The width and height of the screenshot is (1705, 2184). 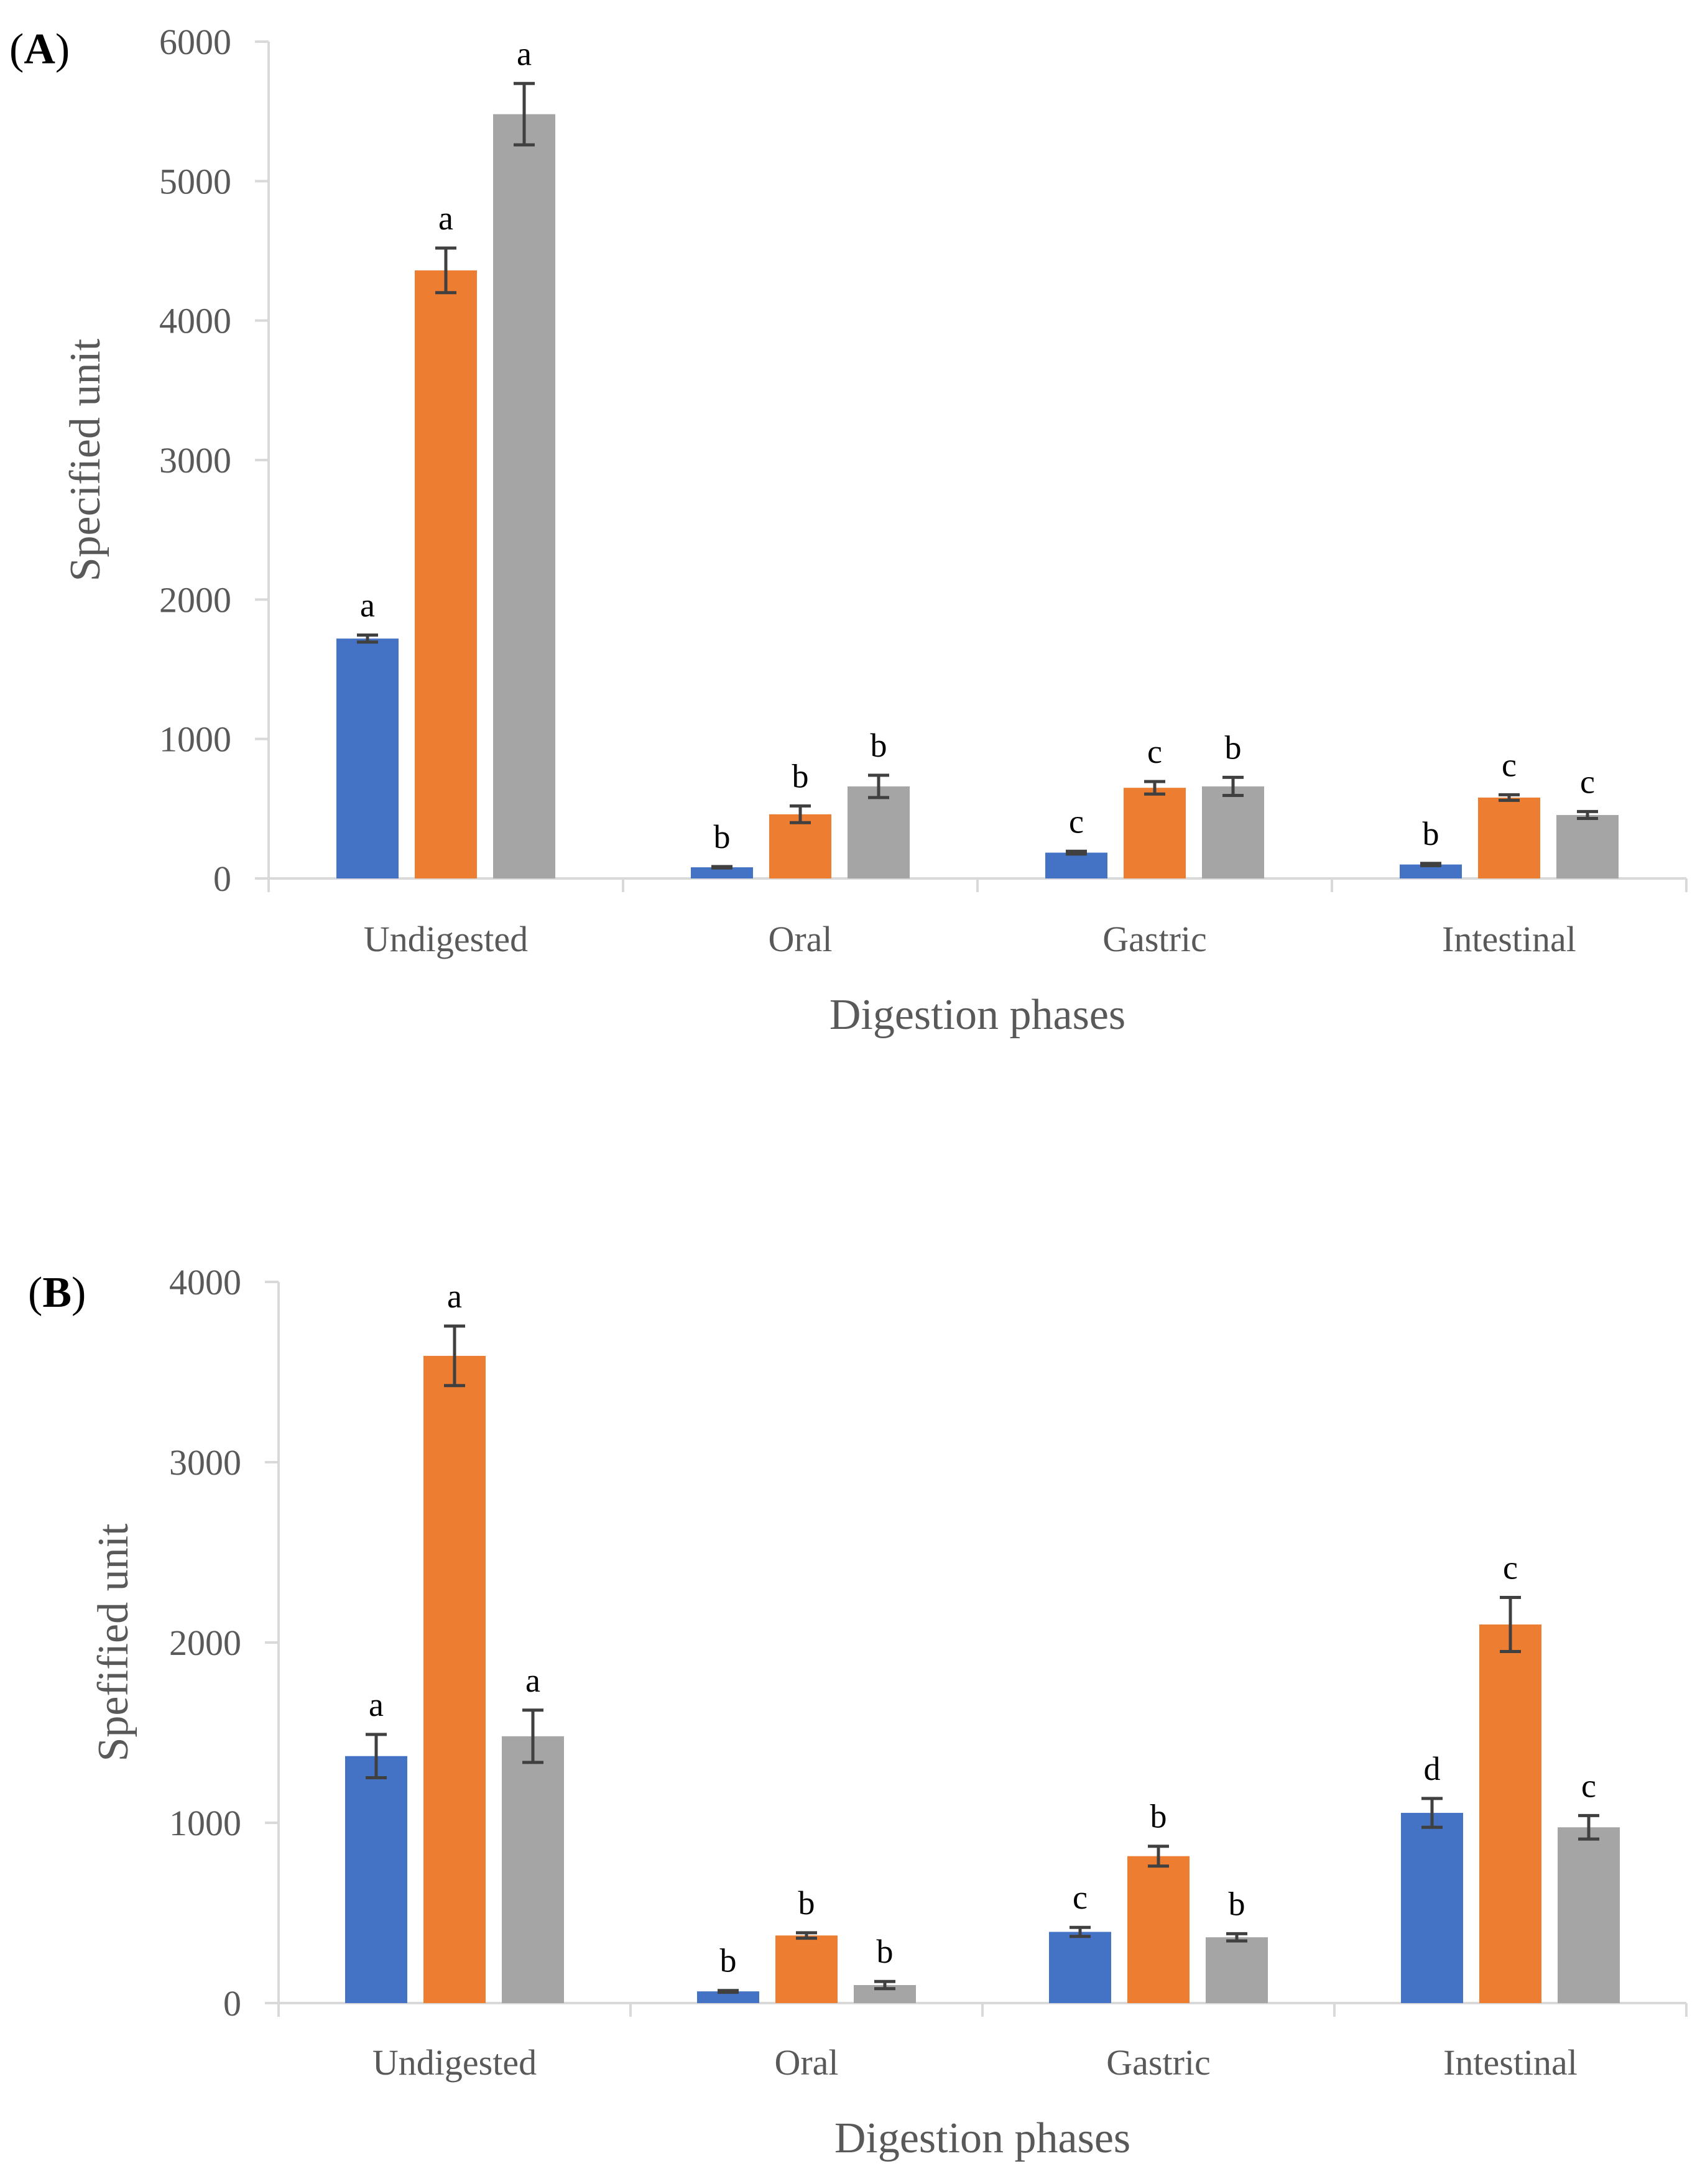 What do you see at coordinates (195, 42) in the screenshot?
I see `y-tick-label: 6000` at bounding box center [195, 42].